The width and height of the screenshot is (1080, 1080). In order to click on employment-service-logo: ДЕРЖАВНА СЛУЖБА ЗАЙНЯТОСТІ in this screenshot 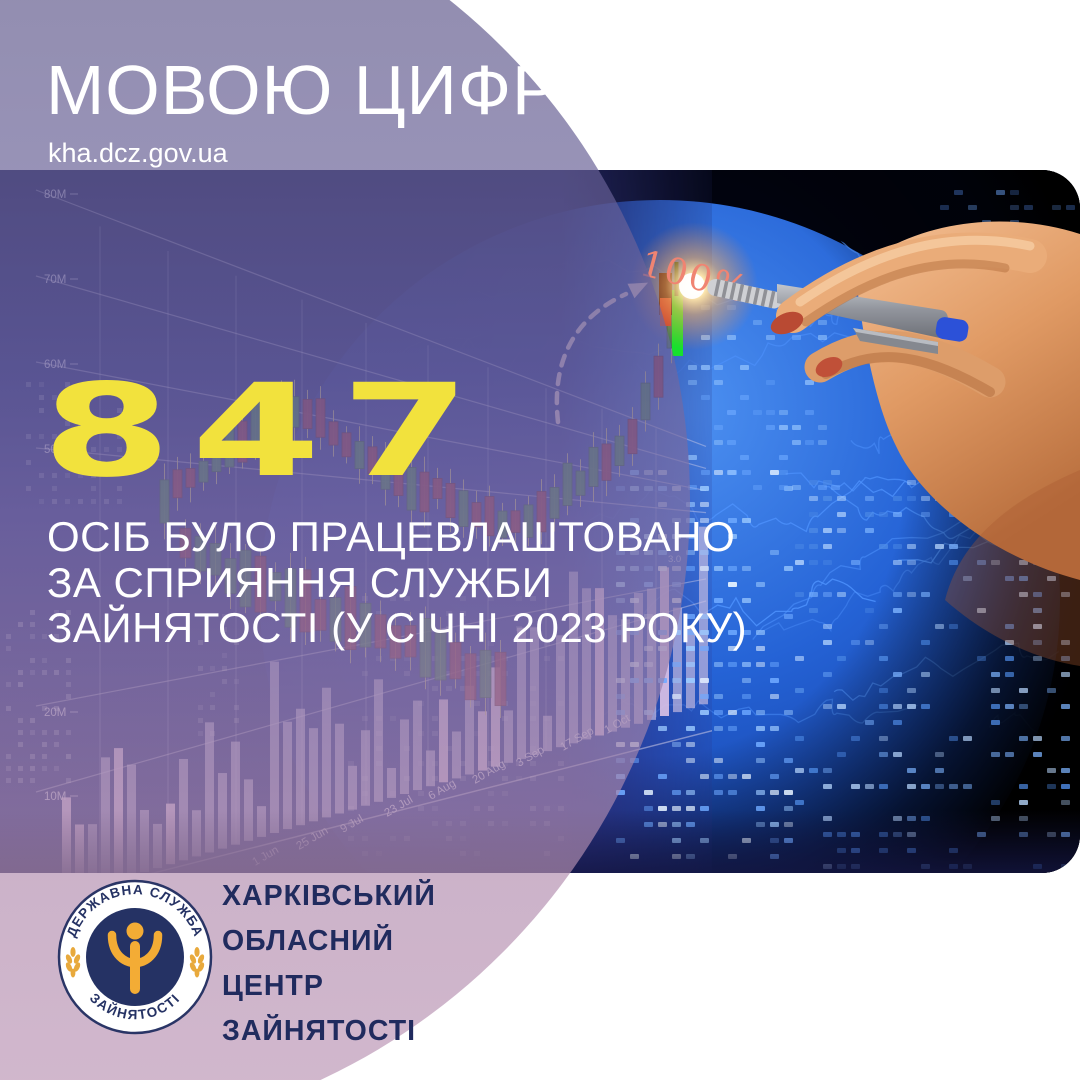, I will do `click(135, 957)`.